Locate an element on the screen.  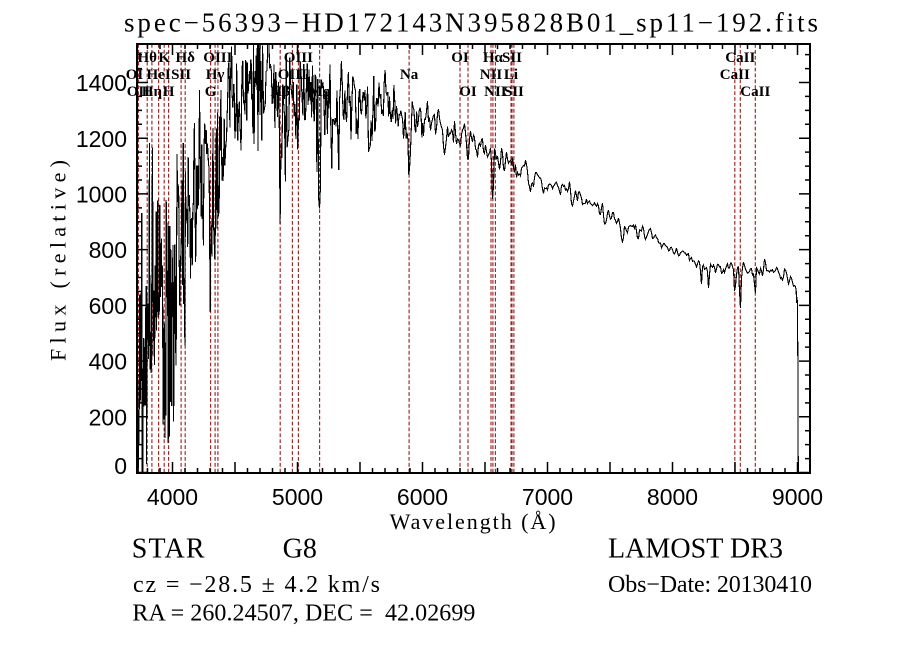
svg-text: K is located at coordinates (164, 58).